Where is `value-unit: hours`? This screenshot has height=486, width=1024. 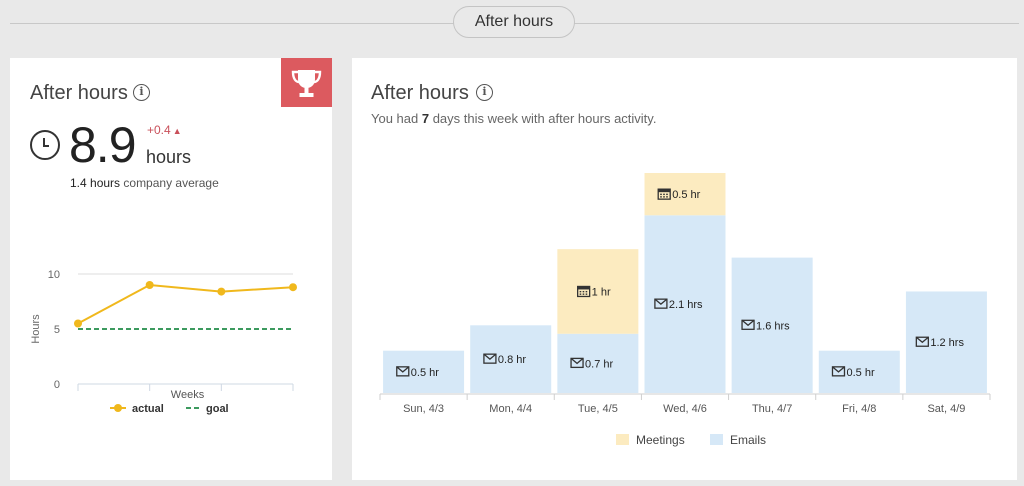
value-unit: hours is located at coordinates (169, 157).